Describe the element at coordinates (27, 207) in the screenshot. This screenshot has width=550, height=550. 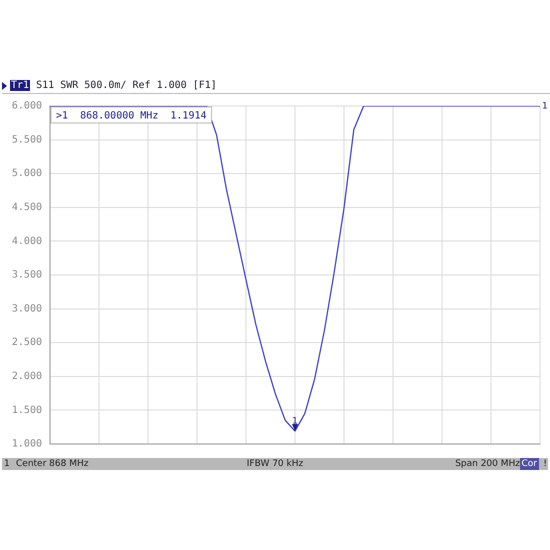
I see `y-tick-label: 4.500` at that location.